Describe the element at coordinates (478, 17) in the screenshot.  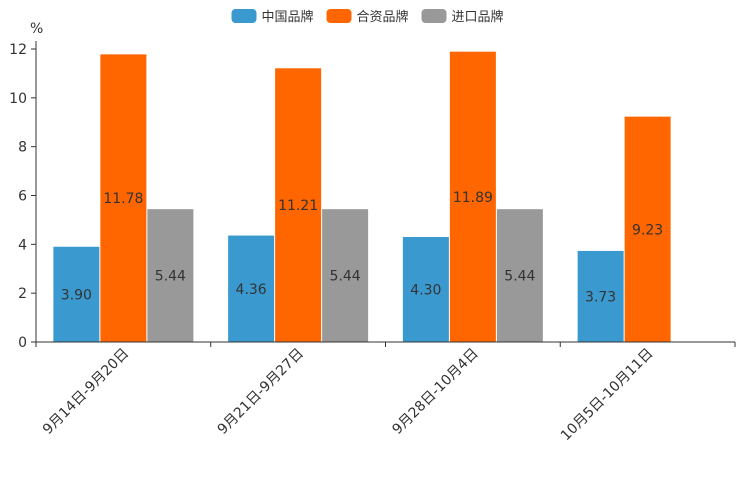
I see `legend-label: 进口品牌` at that location.